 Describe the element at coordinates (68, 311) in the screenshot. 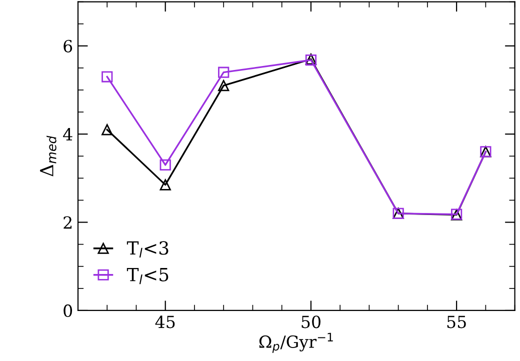

I see `y-tick-label: 0` at that location.